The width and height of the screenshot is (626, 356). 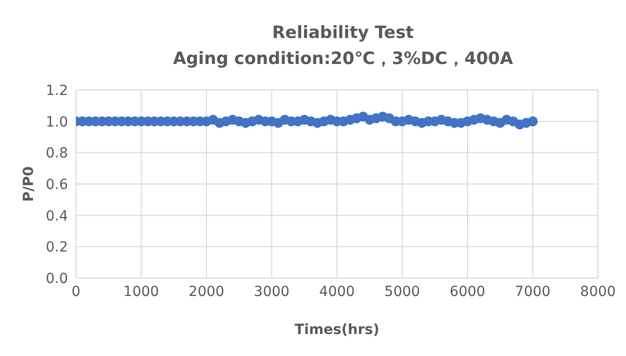 What do you see at coordinates (57, 122) in the screenshot?
I see `y-tick-label: 1.0` at bounding box center [57, 122].